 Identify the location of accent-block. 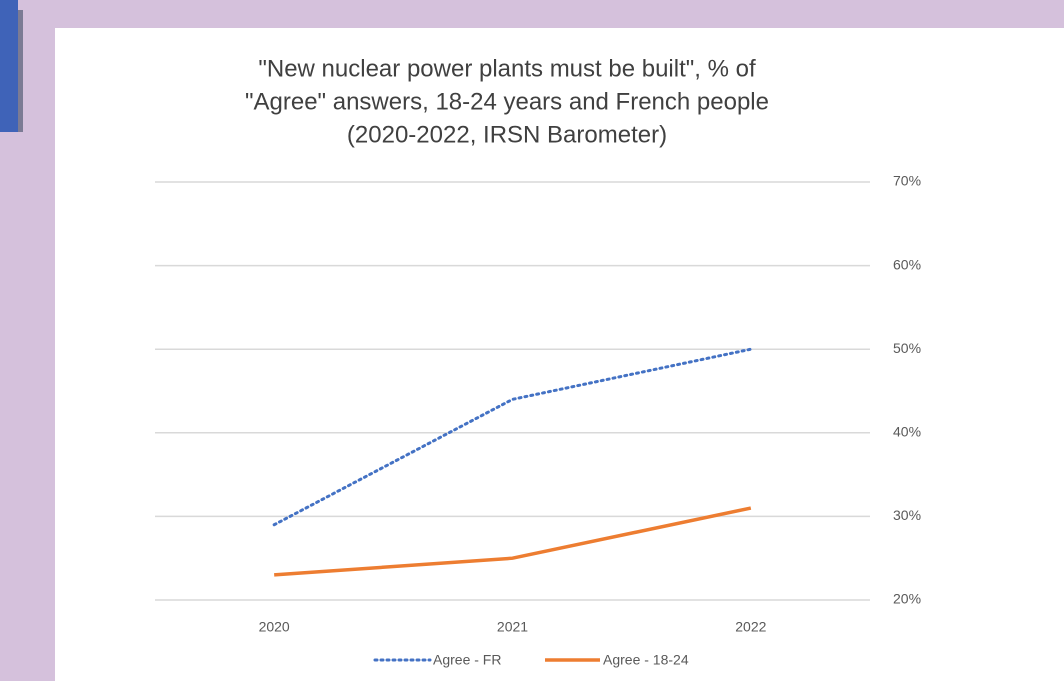
(9, 66).